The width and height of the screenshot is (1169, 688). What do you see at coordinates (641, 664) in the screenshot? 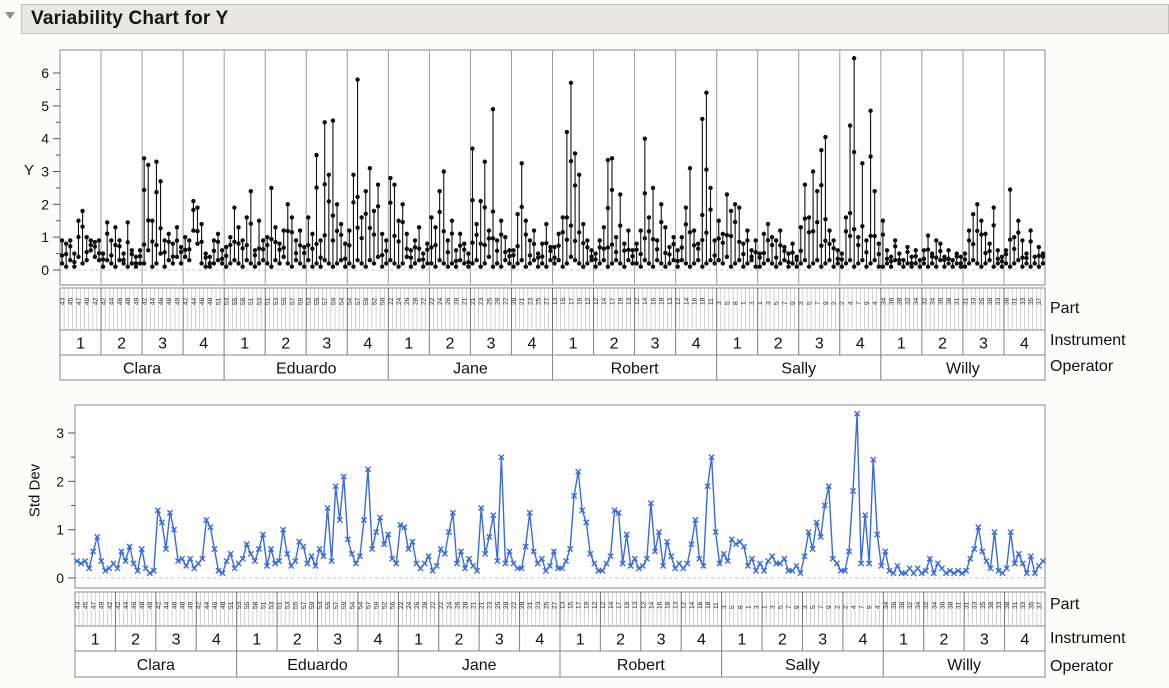
I see `operator-cell` at bounding box center [641, 664].